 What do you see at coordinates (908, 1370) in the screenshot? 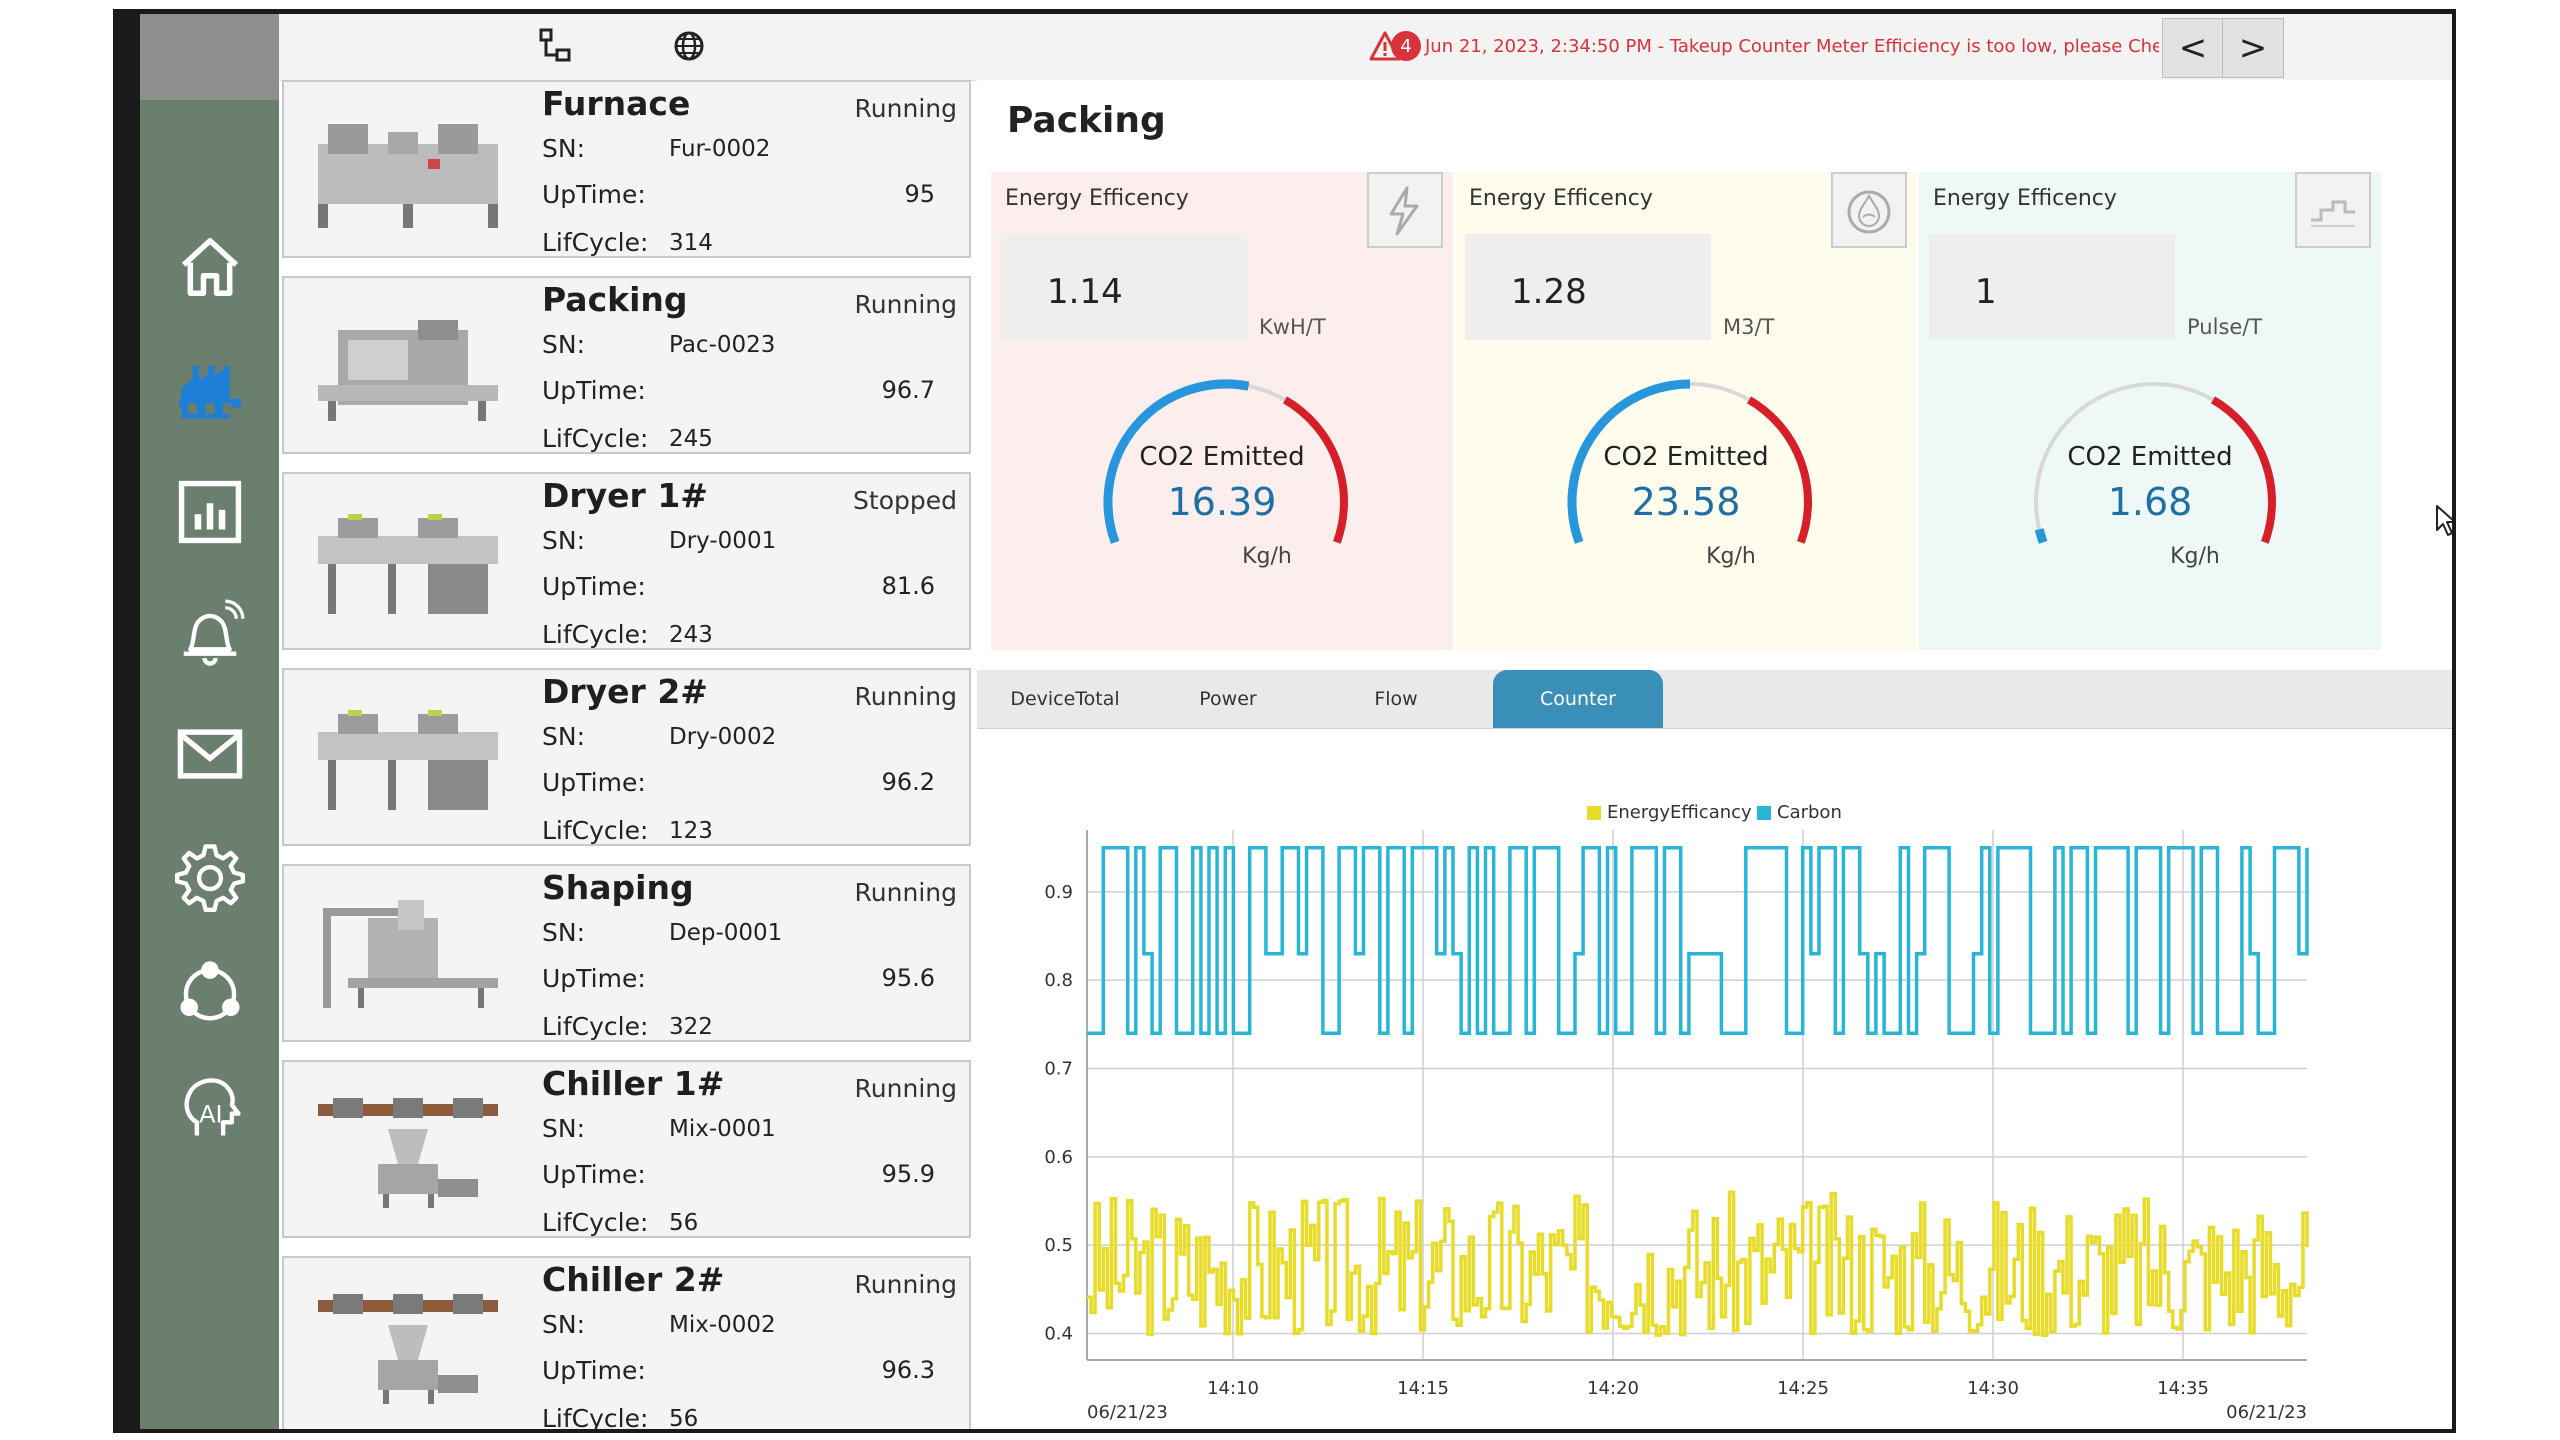
I see `device-uptime: 96.3` at bounding box center [908, 1370].